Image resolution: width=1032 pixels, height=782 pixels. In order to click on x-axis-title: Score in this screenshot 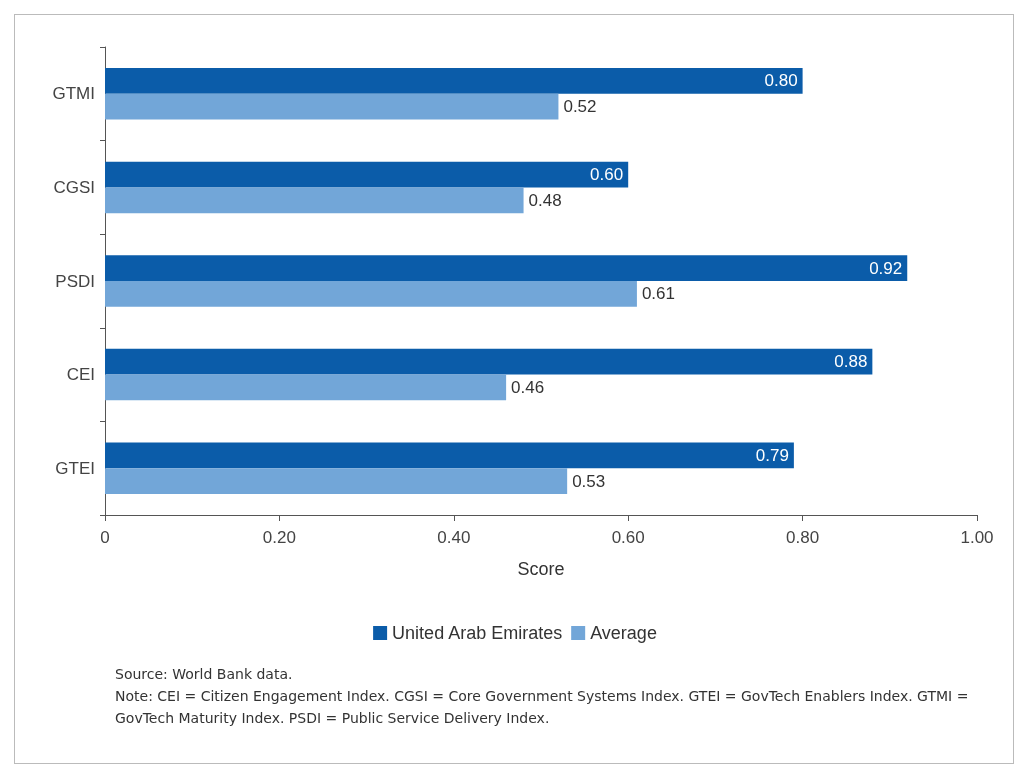, I will do `click(541, 569)`.